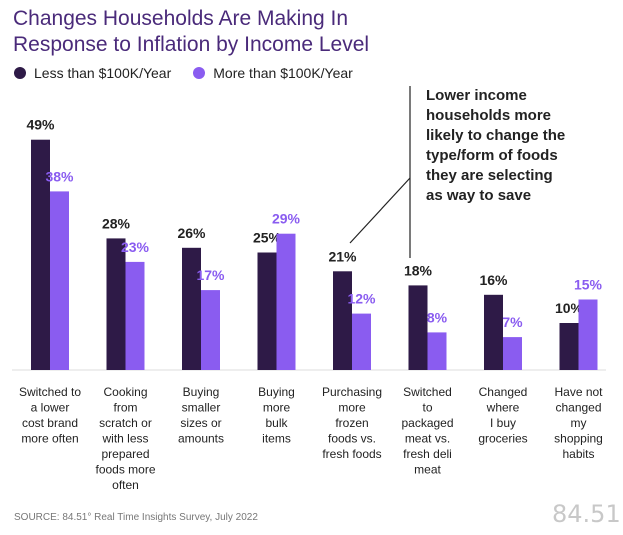 The image size is (623, 535). What do you see at coordinates (103, 73) in the screenshot?
I see `legend-label-low-income: Less than $100K/Year` at bounding box center [103, 73].